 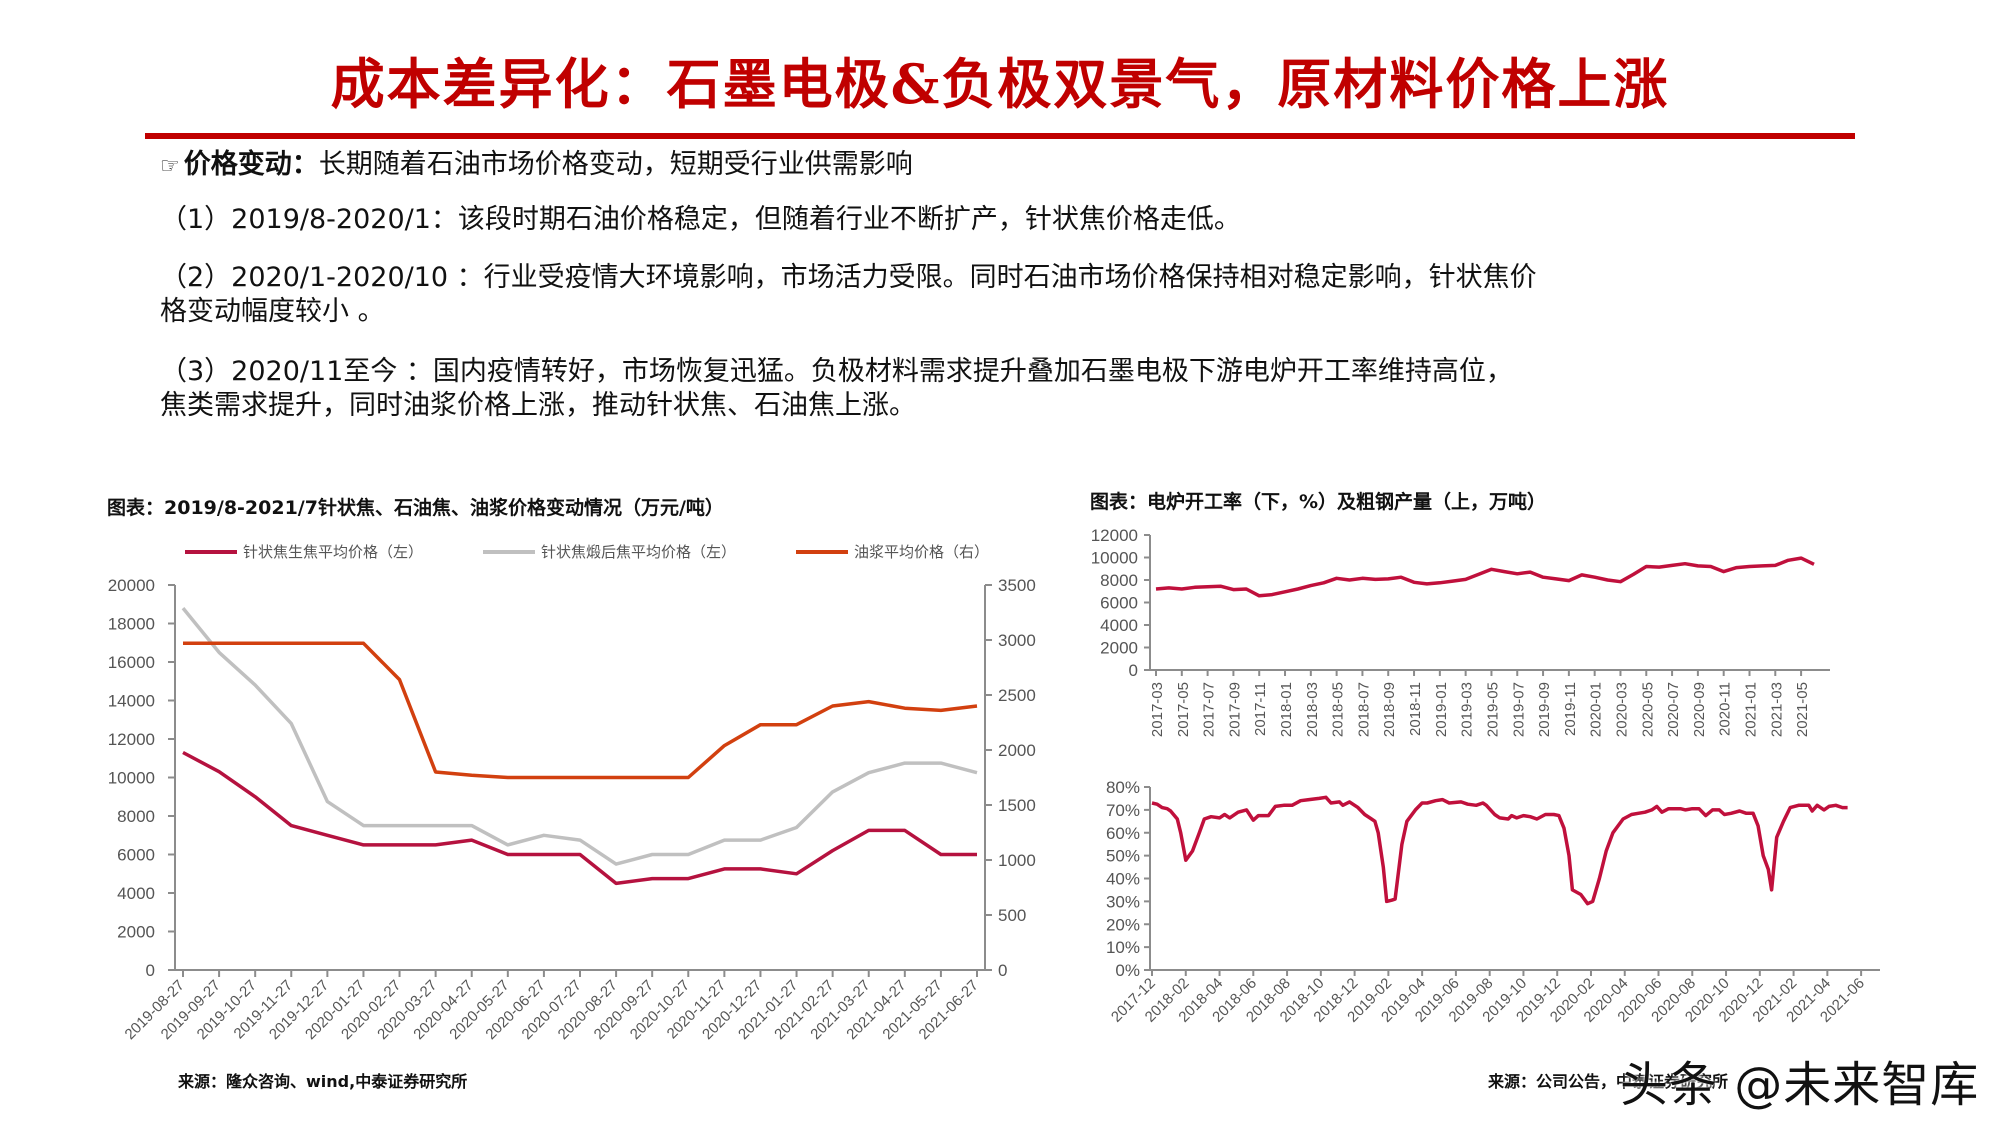 I want to click on y2-tick-label: 2000, so click(x=1017, y=750).